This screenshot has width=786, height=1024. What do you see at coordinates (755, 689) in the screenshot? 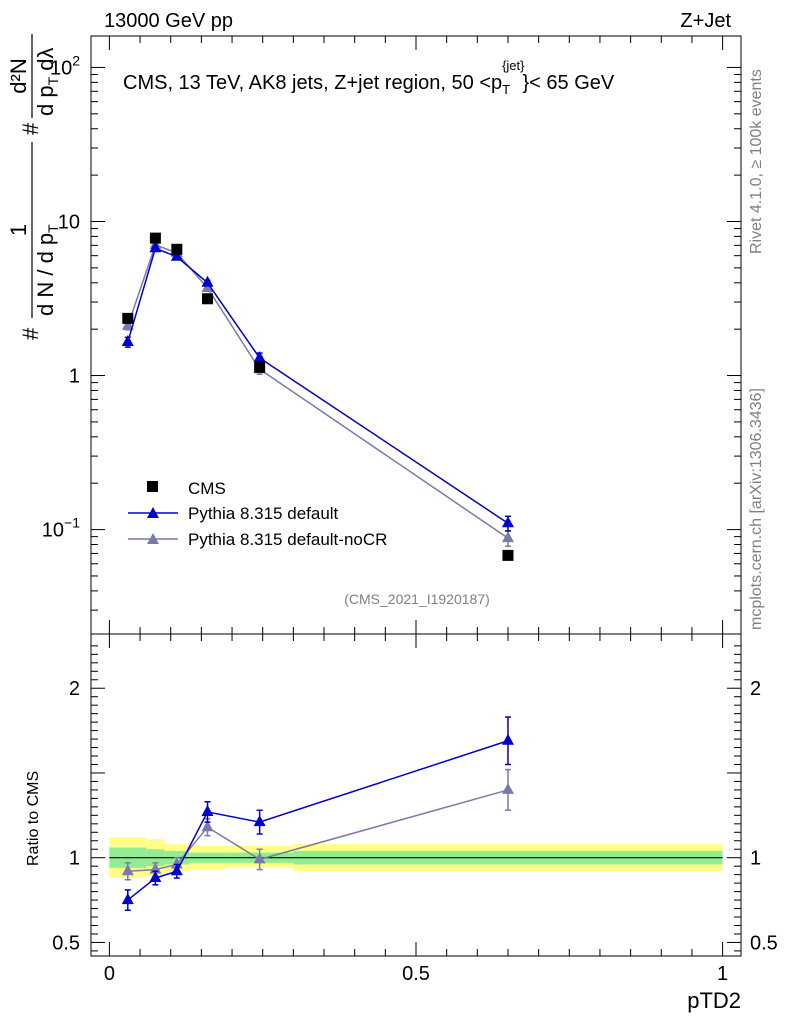
I see `ratio-y-tick-label-right: 2` at bounding box center [755, 689].